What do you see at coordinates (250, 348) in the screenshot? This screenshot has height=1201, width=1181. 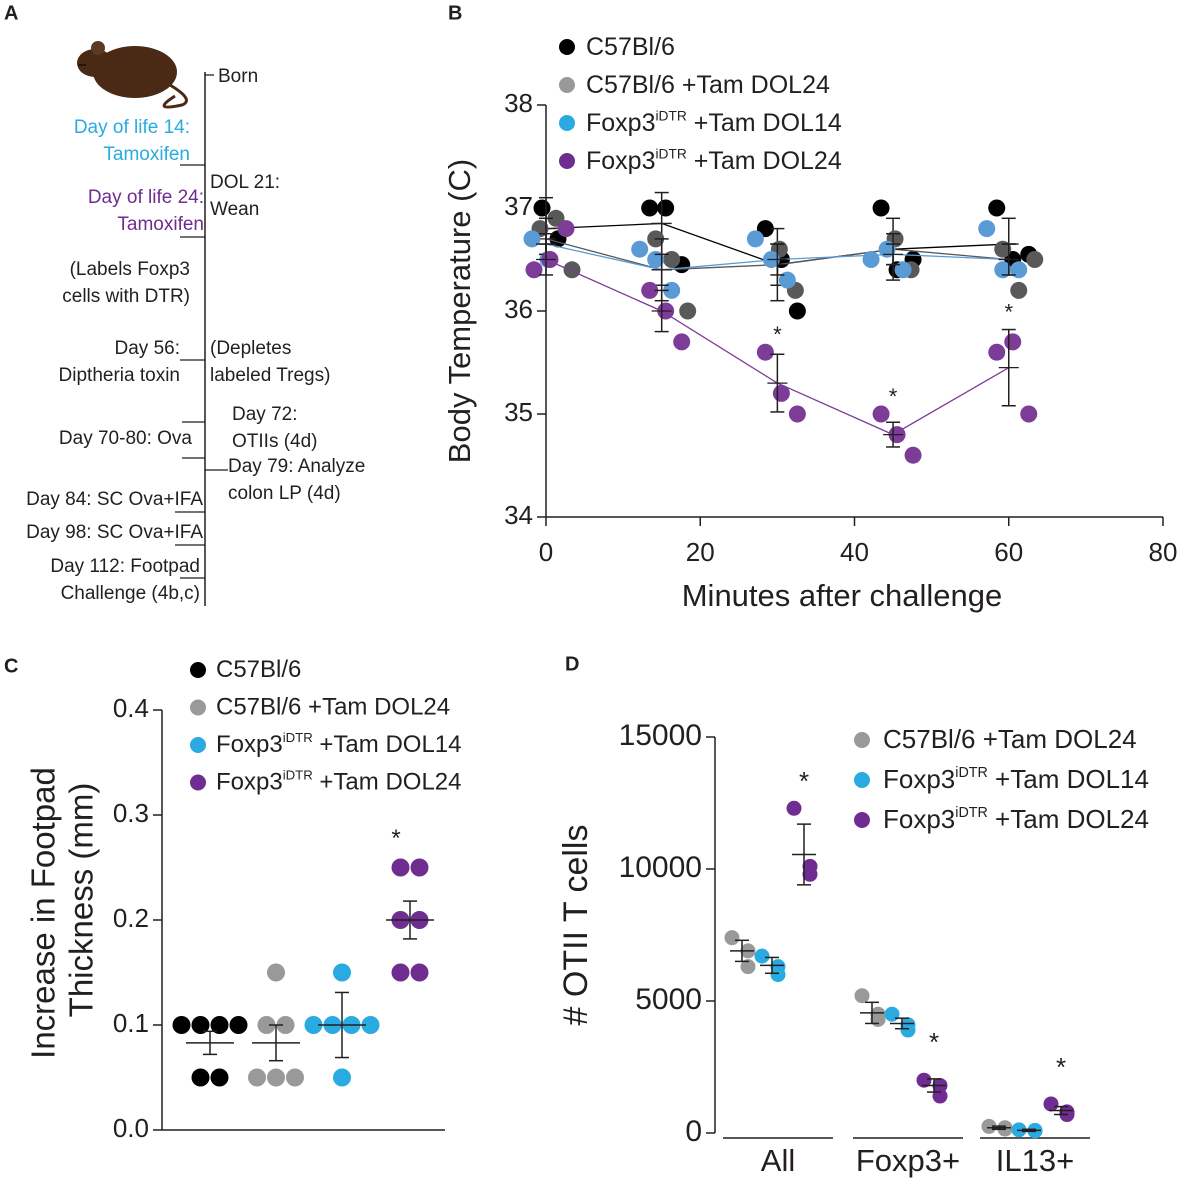 I see `timeline-label: (Depletes` at bounding box center [250, 348].